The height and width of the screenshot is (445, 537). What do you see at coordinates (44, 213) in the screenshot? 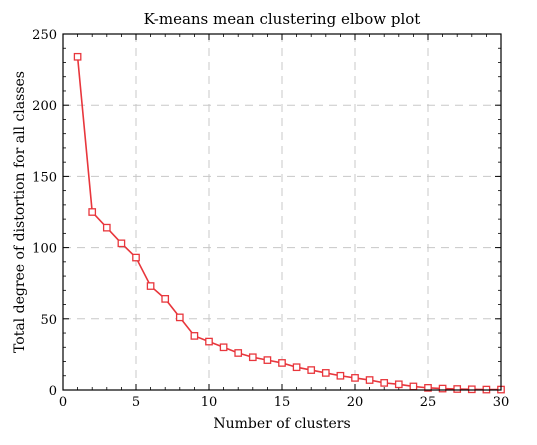
I see `y-tick-labels: 0 50 100 150 200 250` at bounding box center [44, 213].